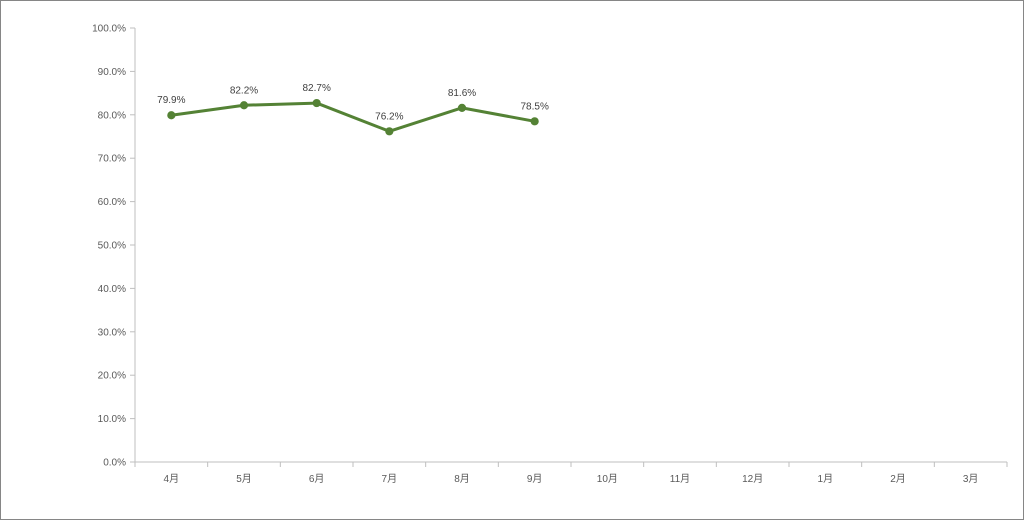 The width and height of the screenshot is (1024, 521). Describe the element at coordinates (112, 115) in the screenshot. I see `y-tick-label: 80.0%` at that location.